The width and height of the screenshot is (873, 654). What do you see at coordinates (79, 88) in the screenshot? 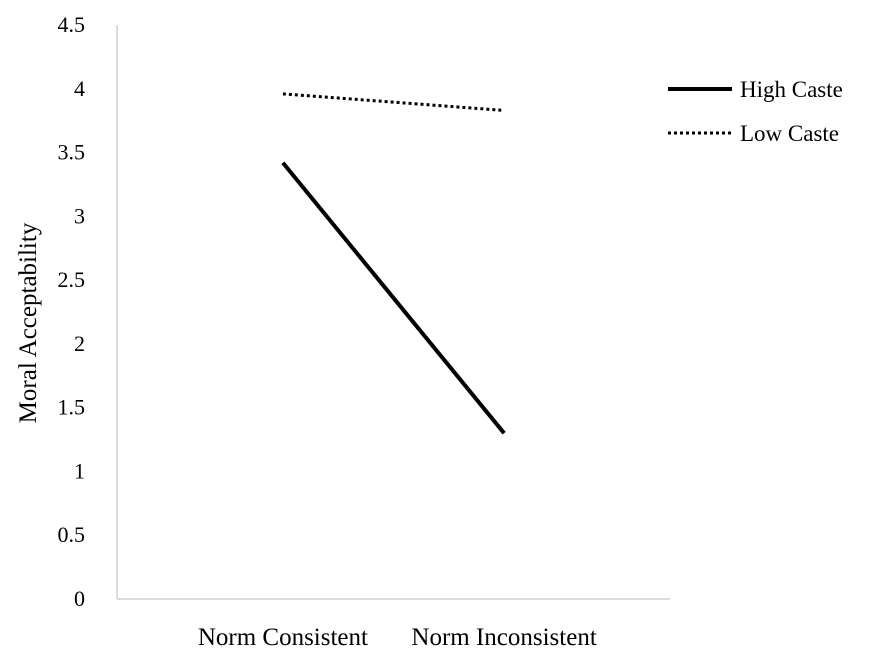
I see `y-tick-label: 4` at bounding box center [79, 88].